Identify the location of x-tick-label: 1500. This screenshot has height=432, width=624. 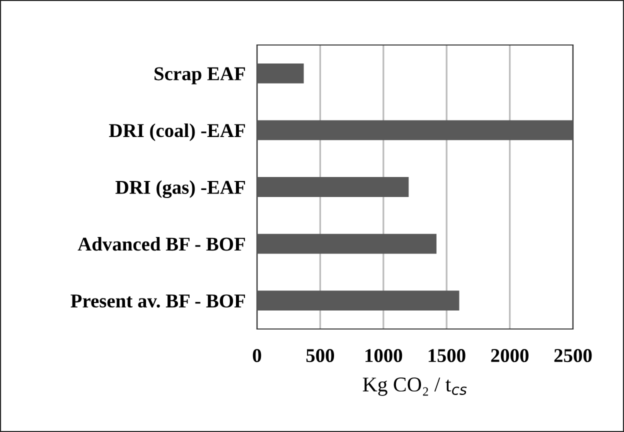
(447, 355).